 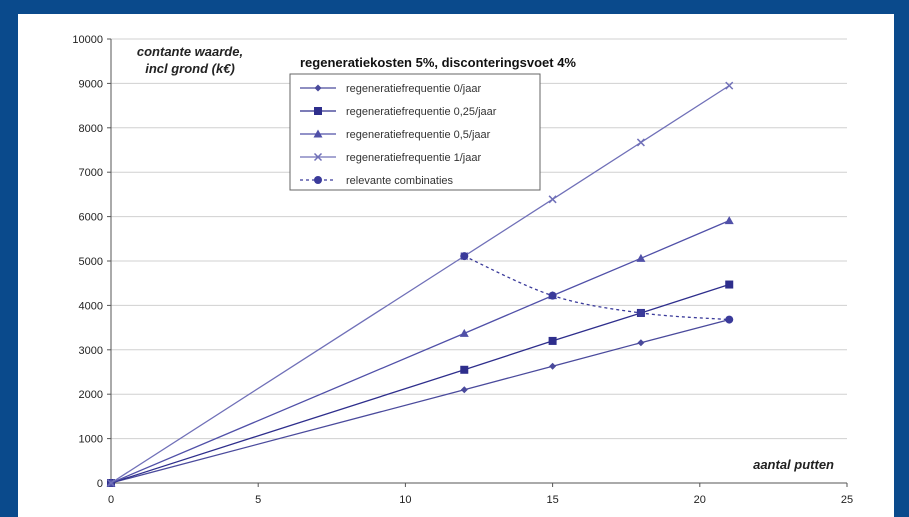 What do you see at coordinates (190, 68) in the screenshot?
I see `y-axis-label-line-2: incl grond (k€)` at bounding box center [190, 68].